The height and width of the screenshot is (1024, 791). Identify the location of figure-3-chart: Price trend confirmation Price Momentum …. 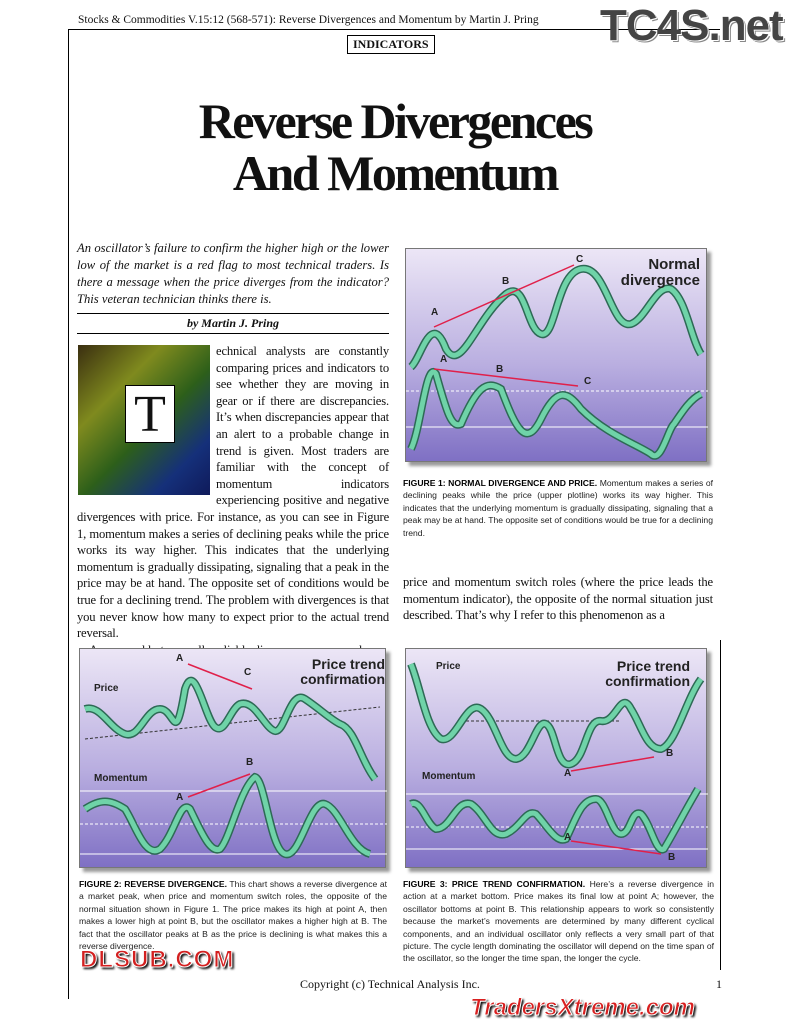
(556, 758).